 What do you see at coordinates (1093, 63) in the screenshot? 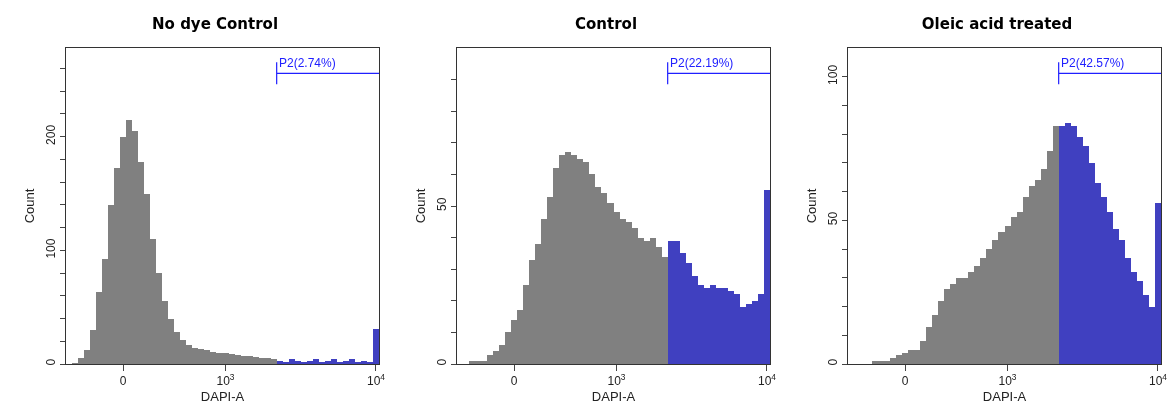
I see `annotation: P2(42.57%)` at bounding box center [1093, 63].